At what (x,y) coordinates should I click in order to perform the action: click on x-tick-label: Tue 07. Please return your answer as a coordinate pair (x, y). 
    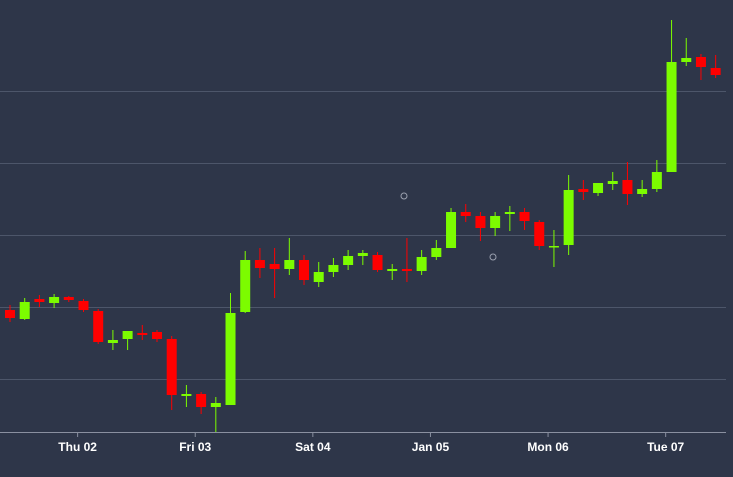
    Looking at the image, I should click on (665, 447).